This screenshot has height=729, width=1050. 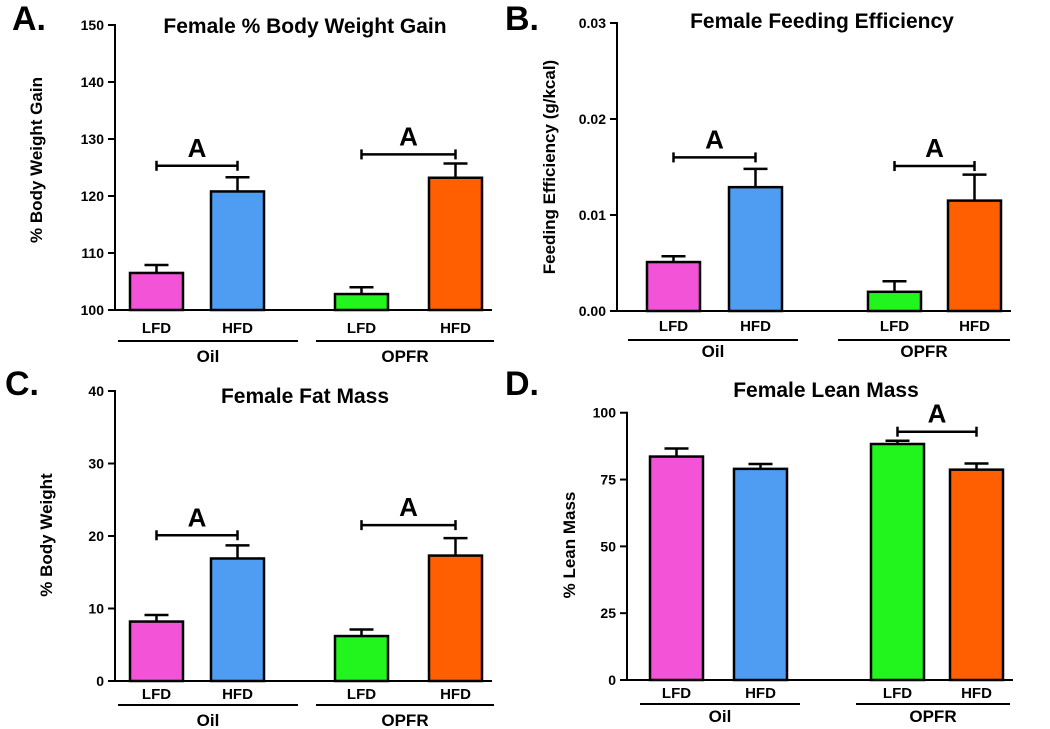 I want to click on chart-title: Female % Body Weight Gain, so click(x=304, y=26).